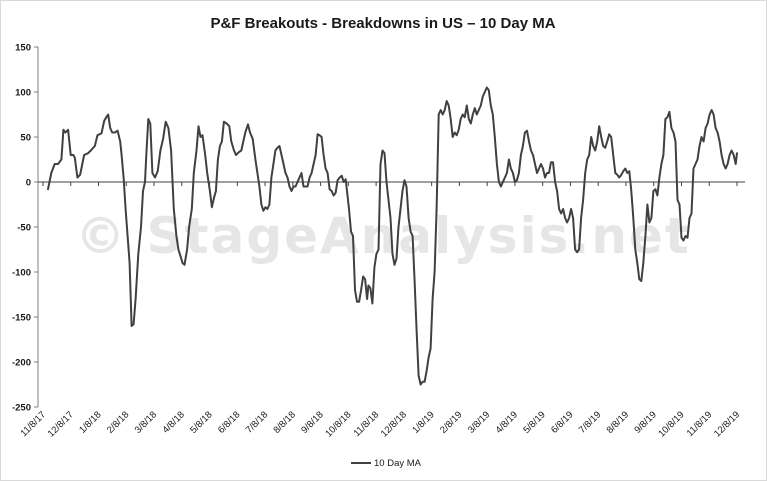 The height and width of the screenshot is (481, 767). I want to click on watermark-text: © StageAnalysis.net, so click(383, 236).